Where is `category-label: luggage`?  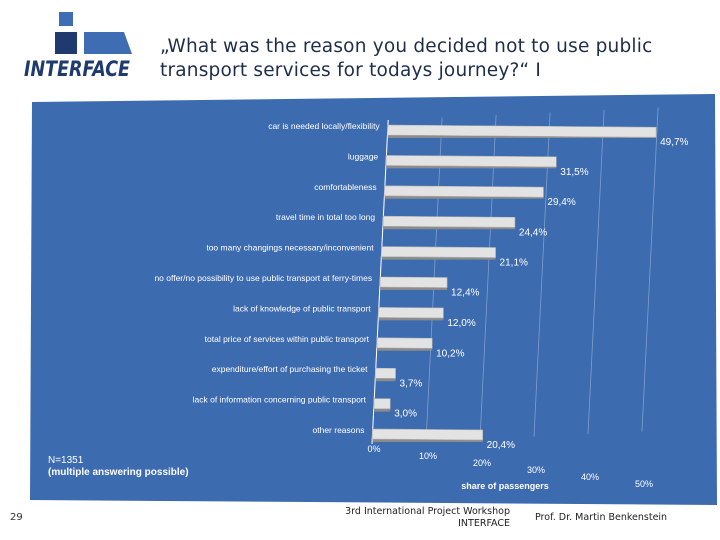 category-label: luggage is located at coordinates (363, 156).